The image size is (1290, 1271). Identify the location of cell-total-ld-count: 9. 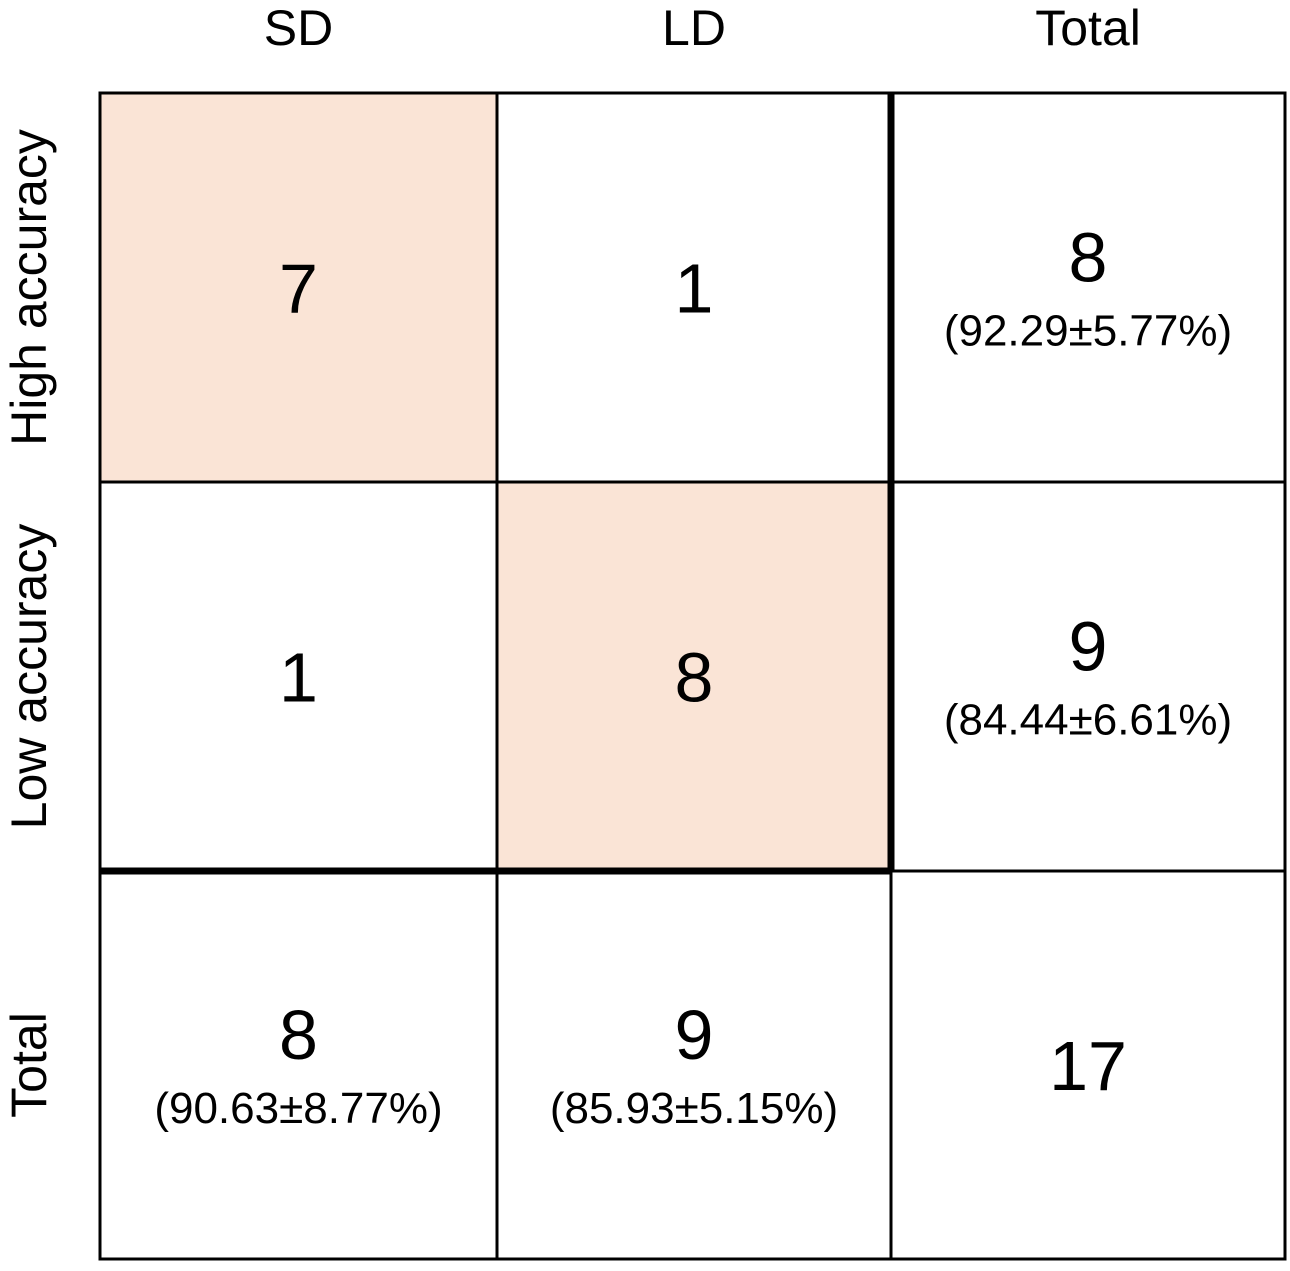
(694, 1035).